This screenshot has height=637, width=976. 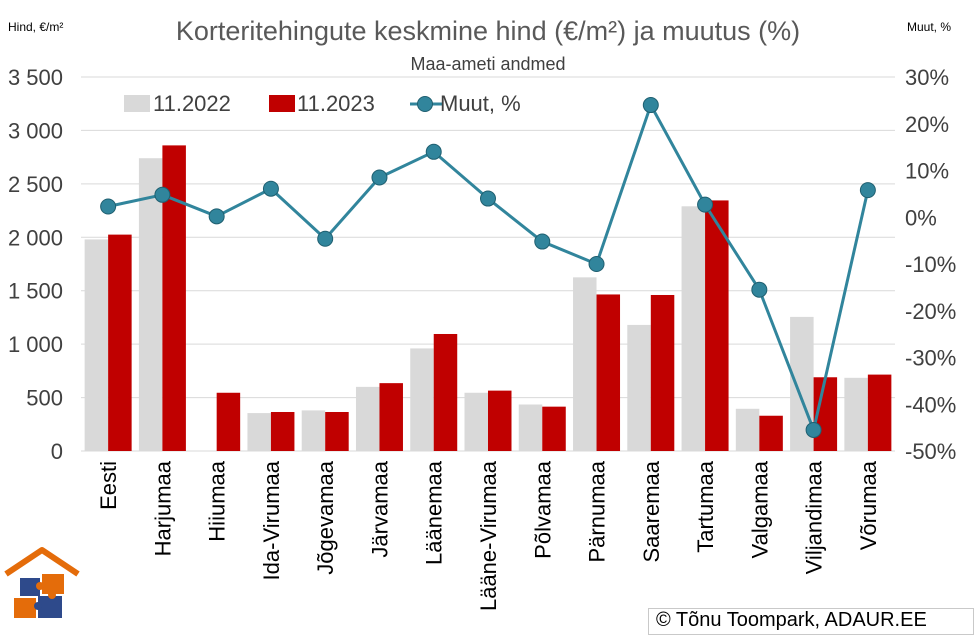 I want to click on y-left-tick-label: 3 000, so click(x=35, y=130).